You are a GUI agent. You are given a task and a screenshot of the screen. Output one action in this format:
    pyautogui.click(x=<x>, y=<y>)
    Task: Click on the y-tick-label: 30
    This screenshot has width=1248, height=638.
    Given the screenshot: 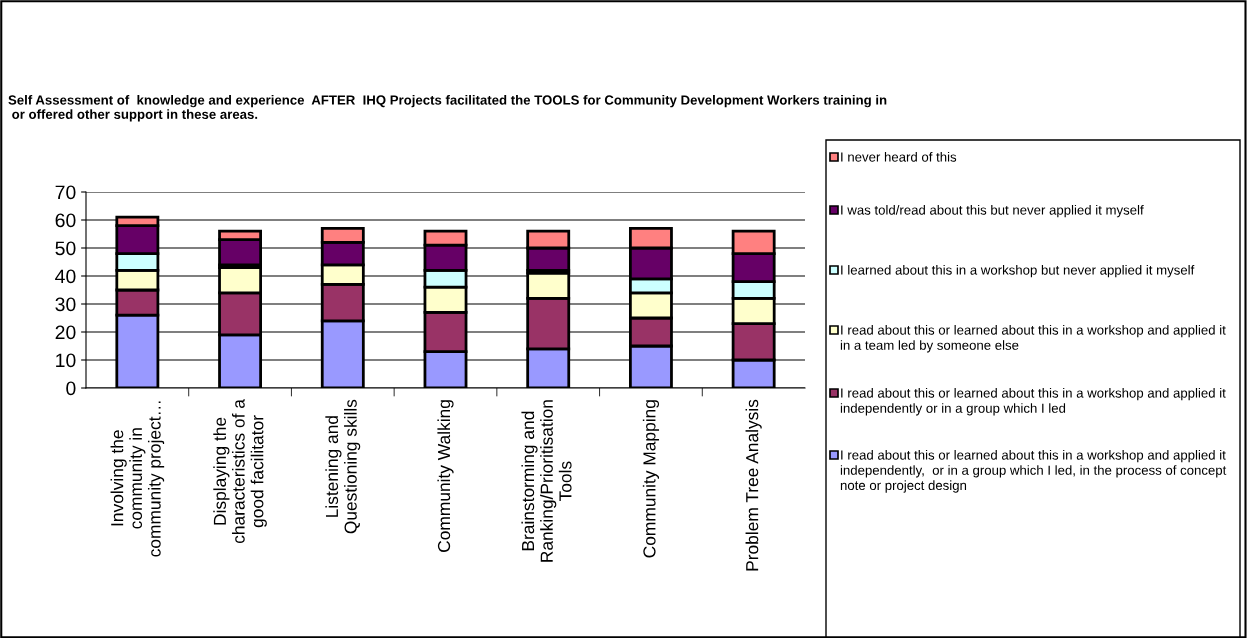 What is the action you would take?
    pyautogui.click(x=65, y=304)
    